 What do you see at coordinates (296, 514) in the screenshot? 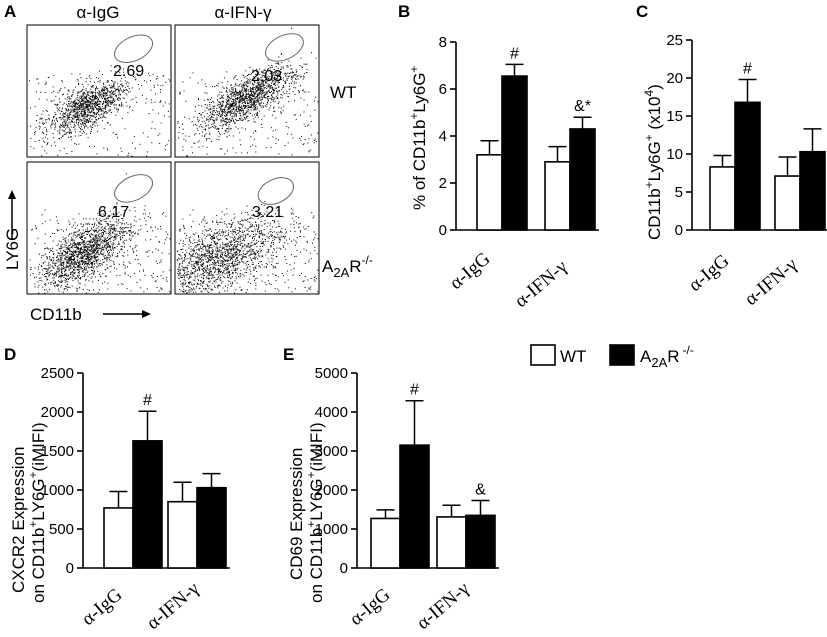
I see `chart-e-ylabel-line1: CD69 Expression` at bounding box center [296, 514].